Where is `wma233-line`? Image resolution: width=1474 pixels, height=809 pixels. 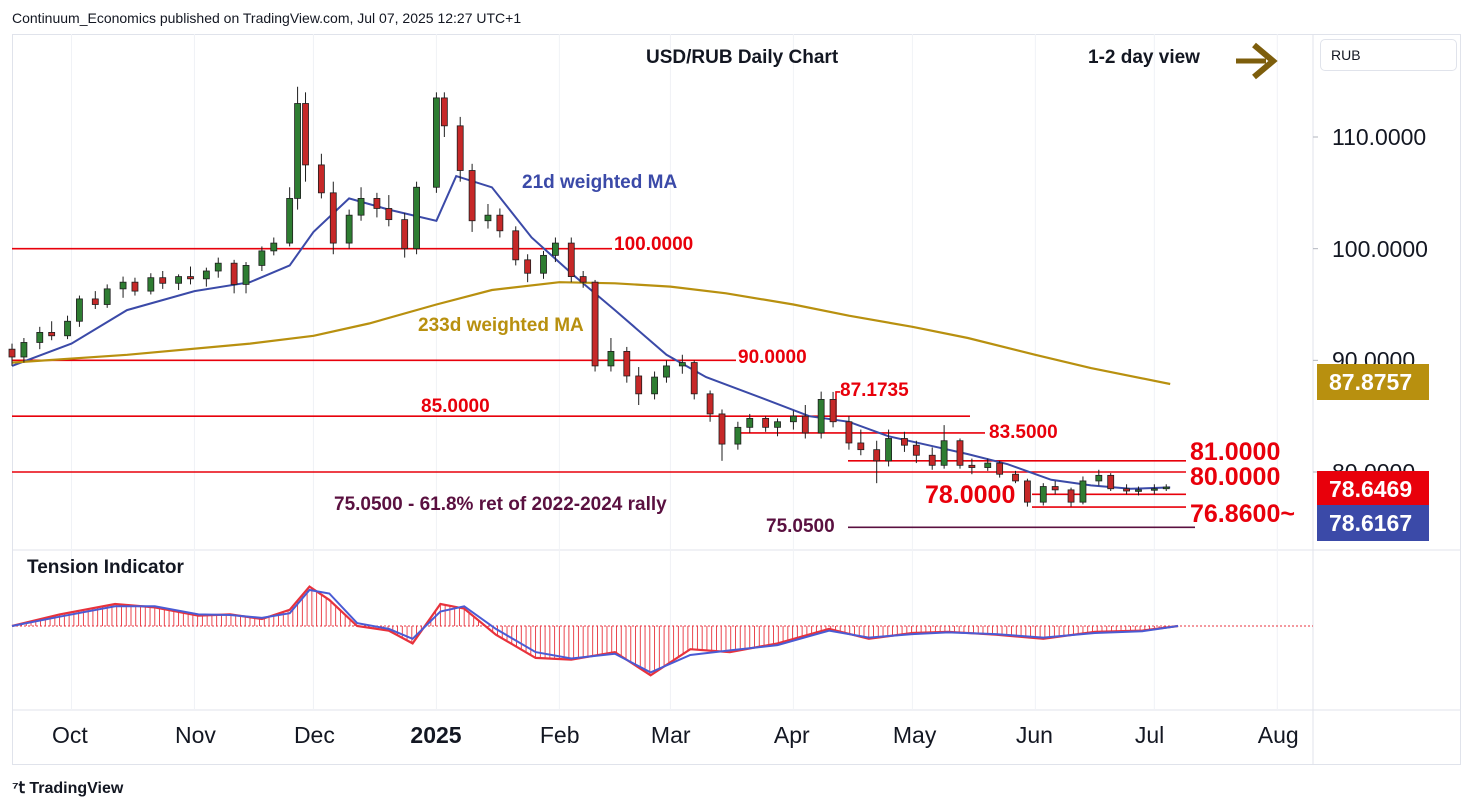
wma233-line is located at coordinates (591, 333).